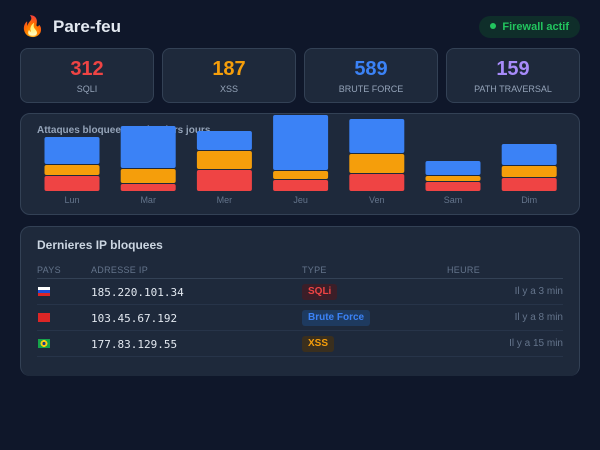  Describe the element at coordinates (71, 200) in the screenshot. I see `x-tick-label: Lun` at that location.